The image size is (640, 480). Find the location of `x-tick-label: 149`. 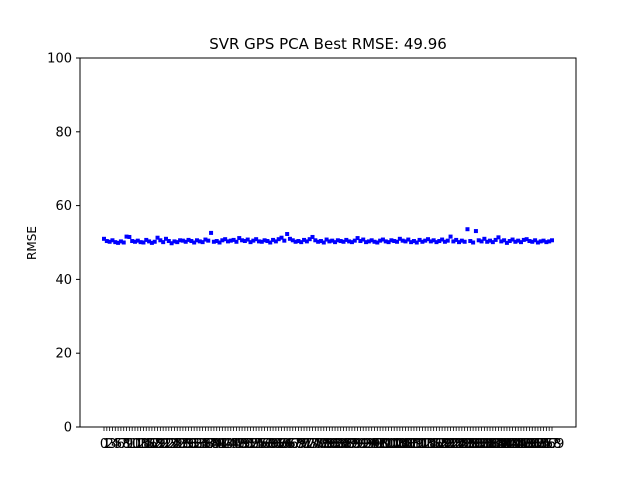

x-tick-label: 149 is located at coordinates (523, 444).